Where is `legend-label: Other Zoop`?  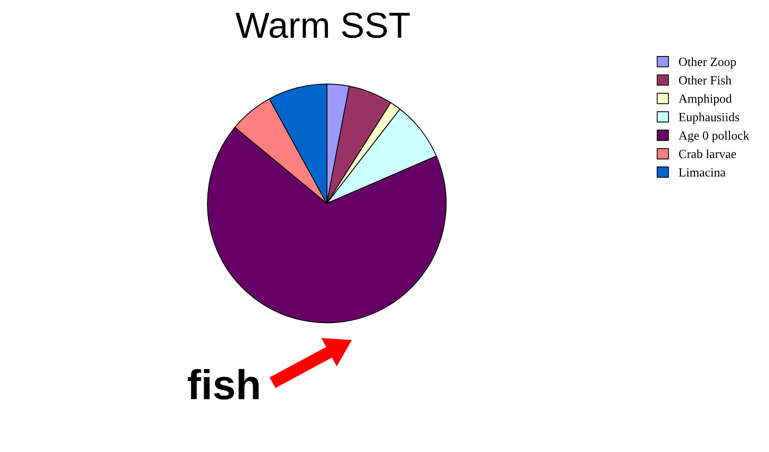
legend-label: Other Zoop is located at coordinates (707, 63).